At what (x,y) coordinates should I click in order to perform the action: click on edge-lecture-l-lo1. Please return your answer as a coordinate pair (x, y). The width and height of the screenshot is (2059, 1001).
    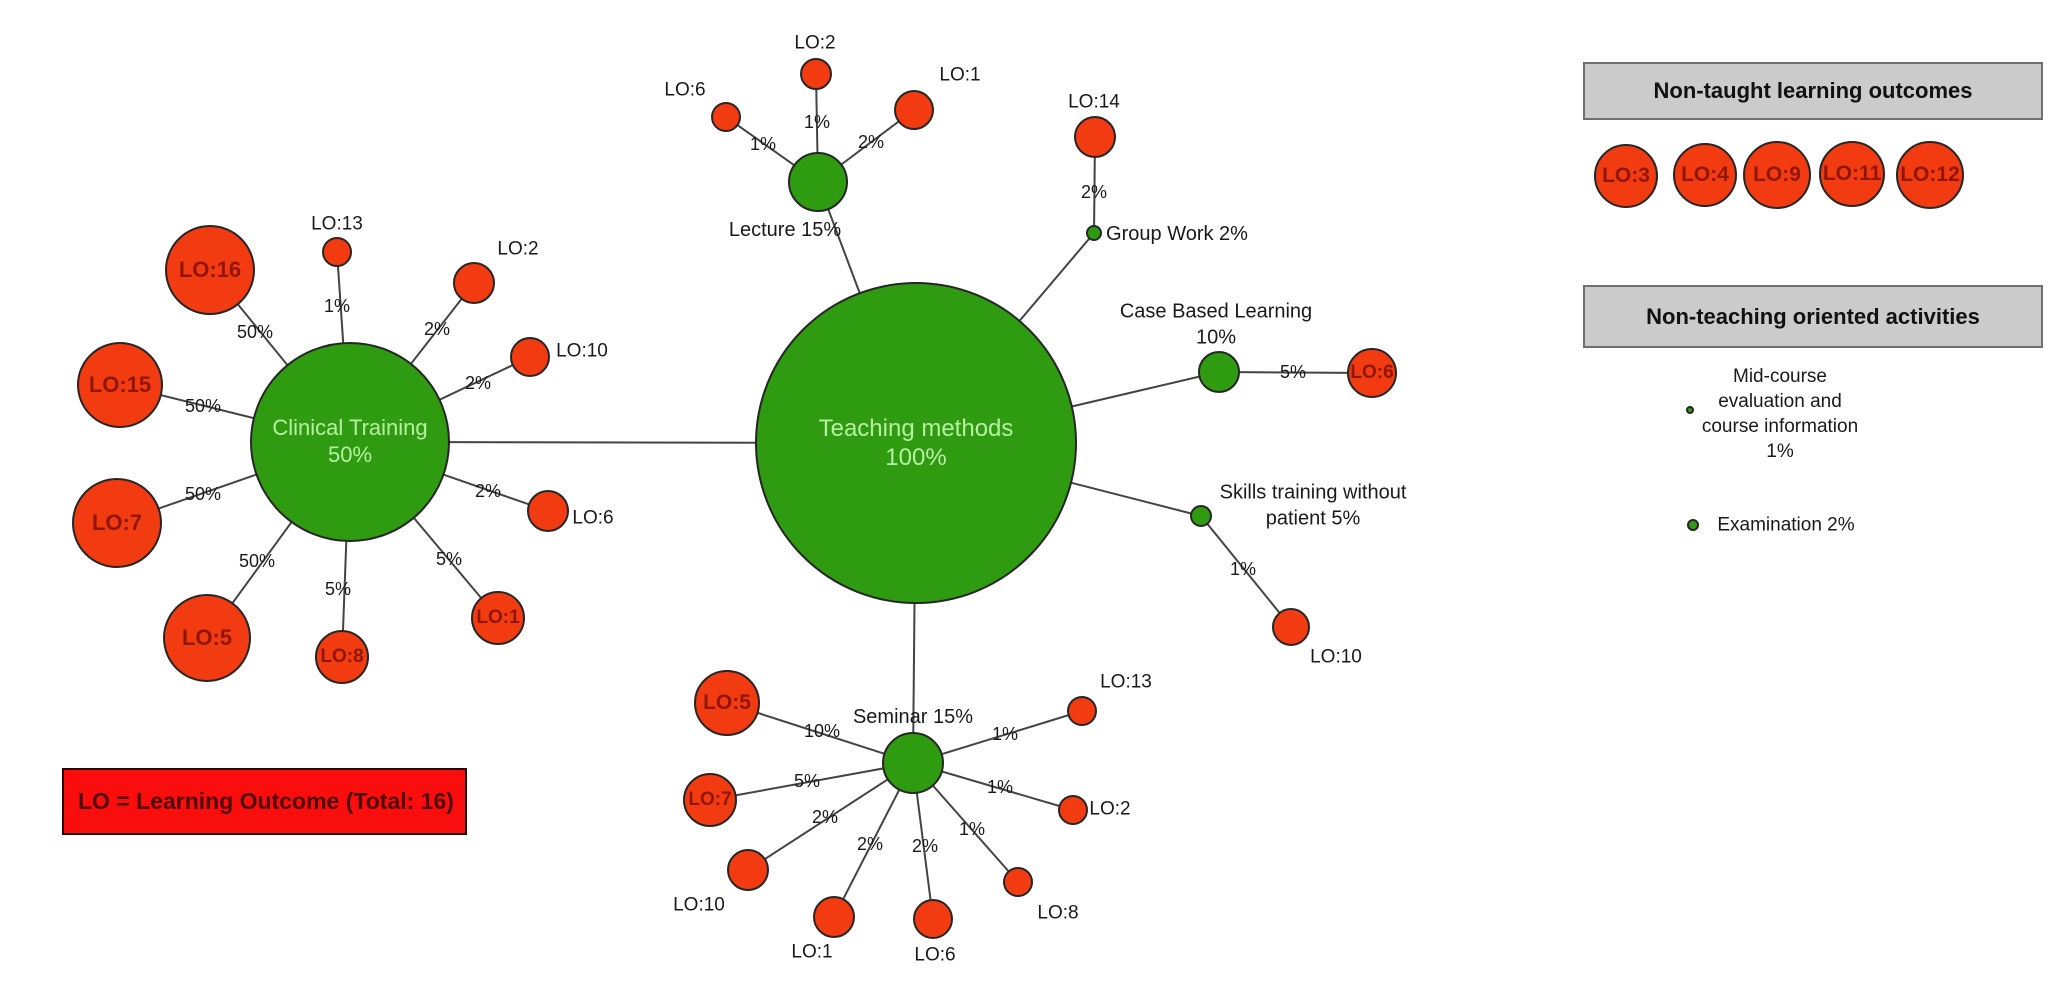
    Looking at the image, I should click on (866, 146).